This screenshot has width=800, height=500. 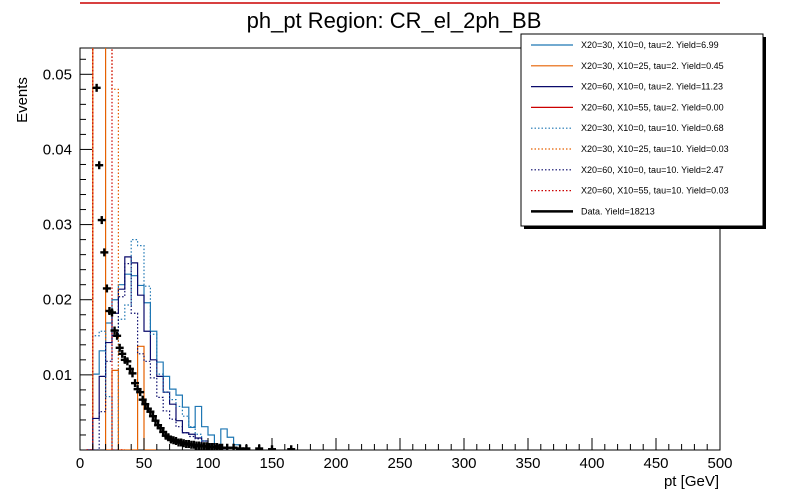 What do you see at coordinates (80, 463) in the screenshot?
I see `x-tick-label: 0` at bounding box center [80, 463].